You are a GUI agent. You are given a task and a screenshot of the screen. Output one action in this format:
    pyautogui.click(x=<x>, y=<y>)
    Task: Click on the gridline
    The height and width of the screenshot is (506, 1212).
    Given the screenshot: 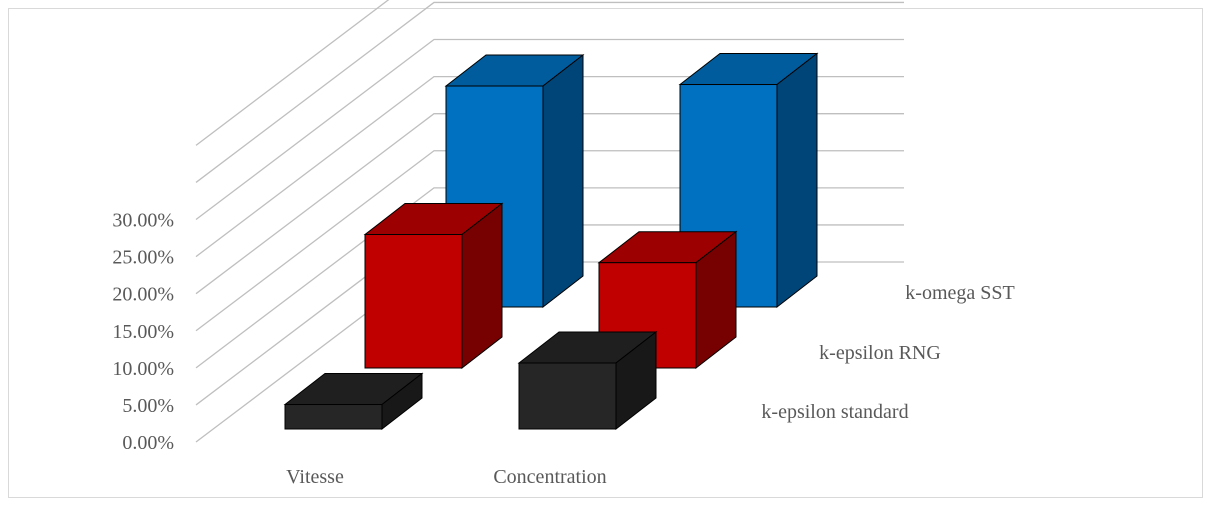 What is the action you would take?
    pyautogui.click(x=292, y=73)
    